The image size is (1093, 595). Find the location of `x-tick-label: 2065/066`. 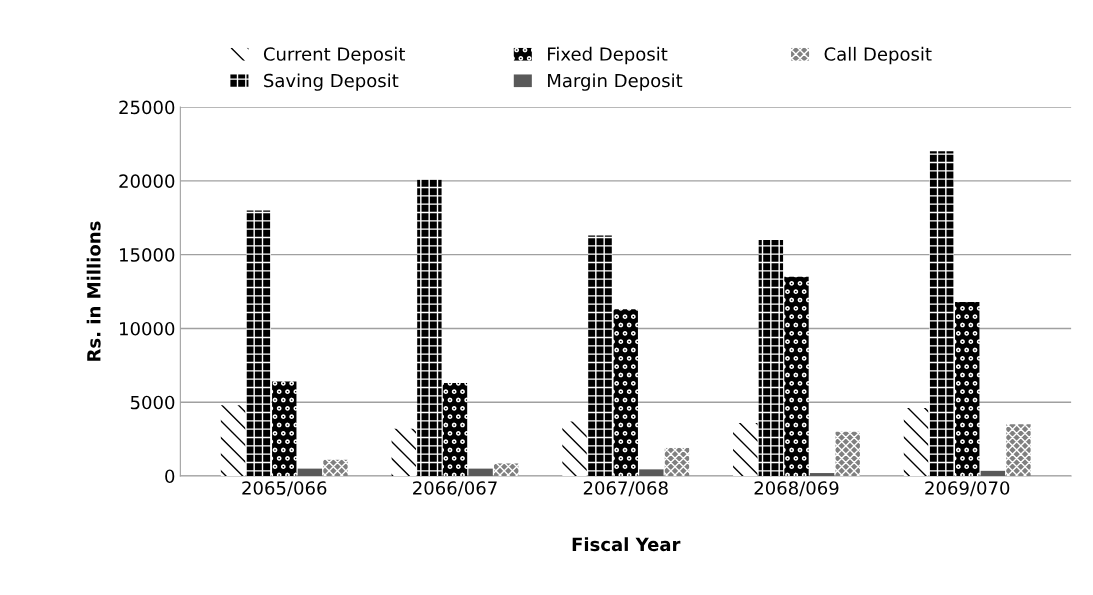

x-tick-label: 2065/066 is located at coordinates (284, 489).